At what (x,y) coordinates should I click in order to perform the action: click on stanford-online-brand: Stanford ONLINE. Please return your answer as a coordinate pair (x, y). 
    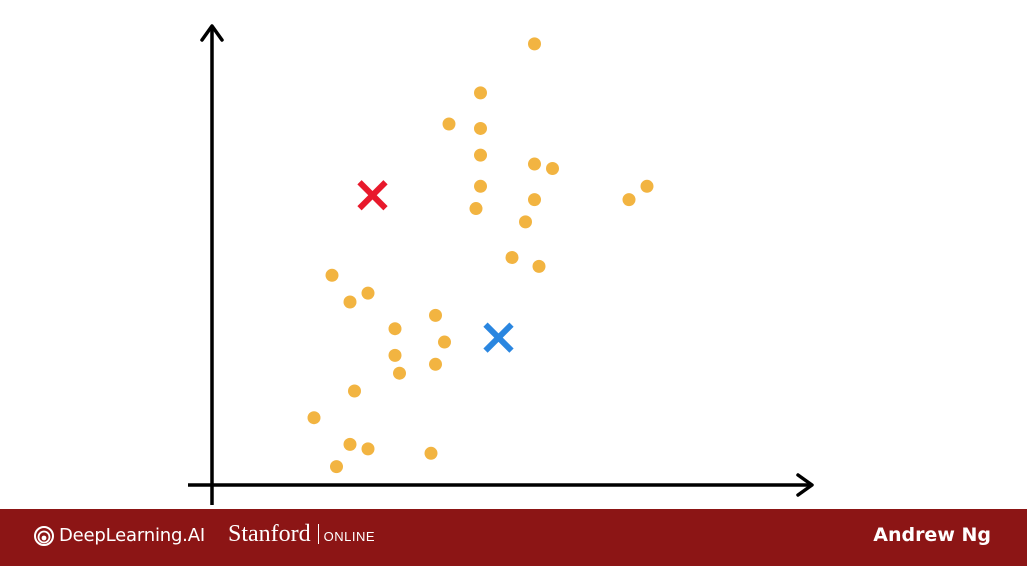
    Looking at the image, I should click on (301, 534).